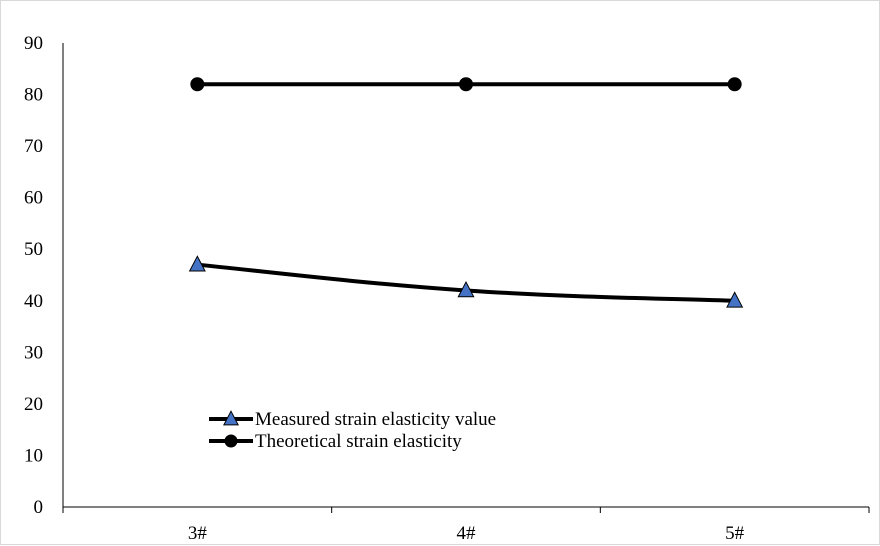 The height and width of the screenshot is (546, 880). What do you see at coordinates (375, 419) in the screenshot?
I see `legend-label: Measured strain elasticity value` at bounding box center [375, 419].